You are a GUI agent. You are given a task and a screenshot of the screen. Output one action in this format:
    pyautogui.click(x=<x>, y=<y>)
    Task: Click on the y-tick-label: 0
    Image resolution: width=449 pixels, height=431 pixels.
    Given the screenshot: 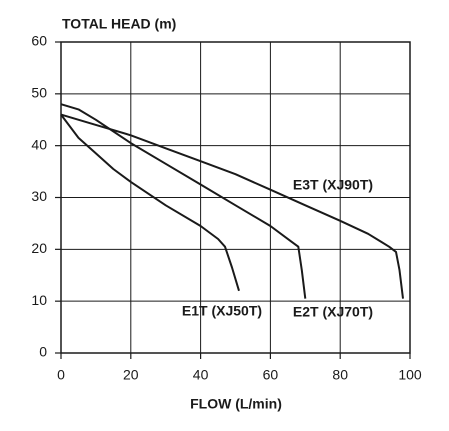 What is the action you would take?
    pyautogui.click(x=43, y=352)
    